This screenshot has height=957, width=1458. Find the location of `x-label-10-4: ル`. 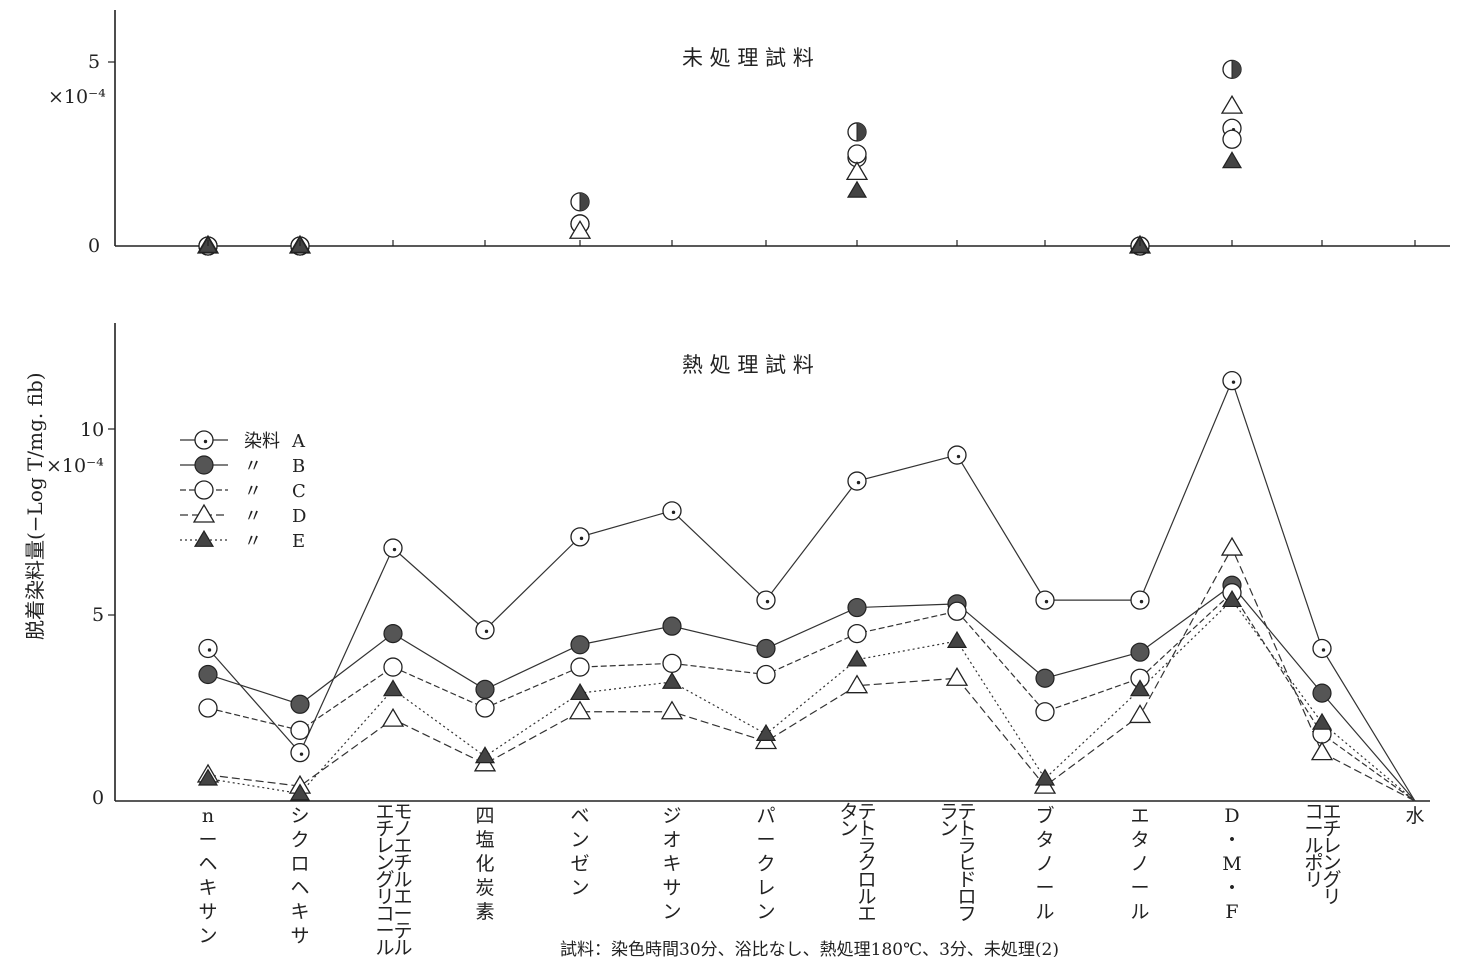

x-label-10-4: ル is located at coordinates (1139, 912).